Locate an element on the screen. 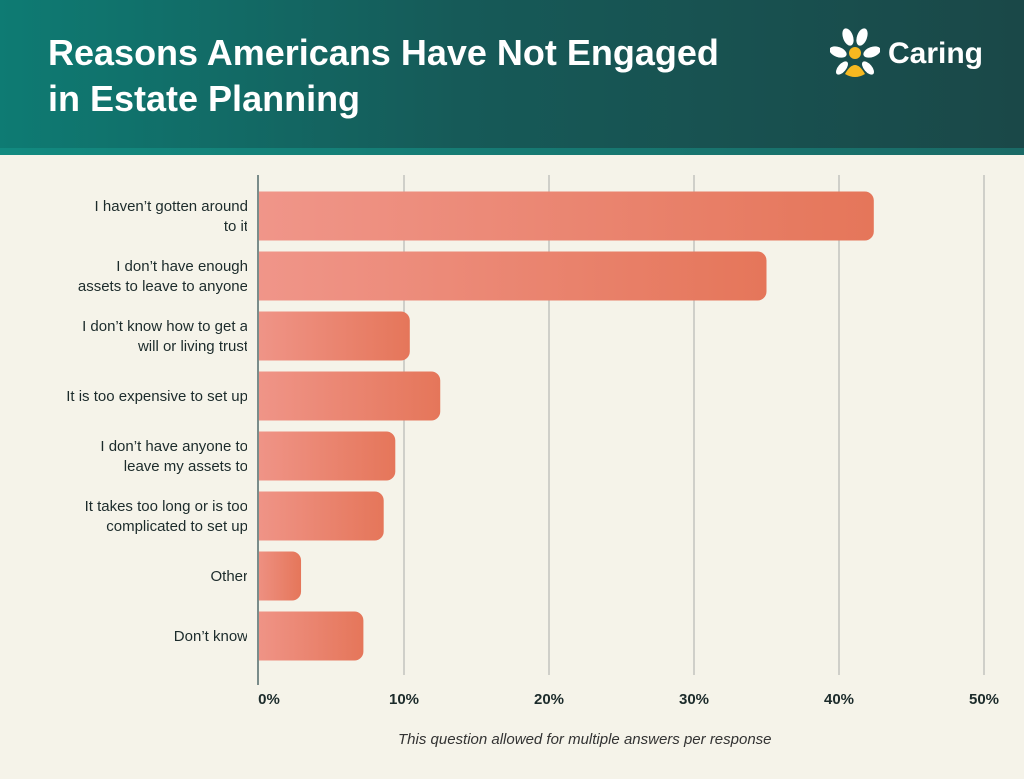 The height and width of the screenshot is (779, 1024). x-tick-label: 0% is located at coordinates (269, 699).